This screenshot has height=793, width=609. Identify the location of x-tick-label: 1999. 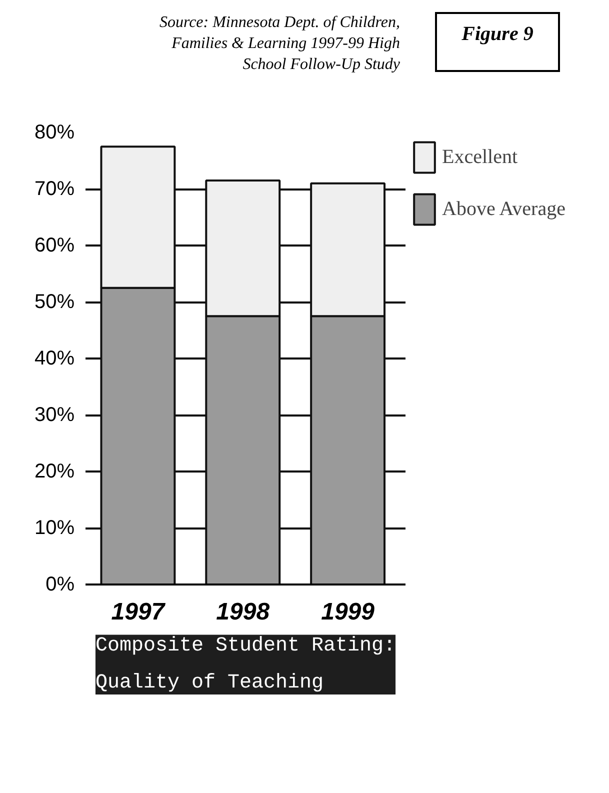
(348, 612).